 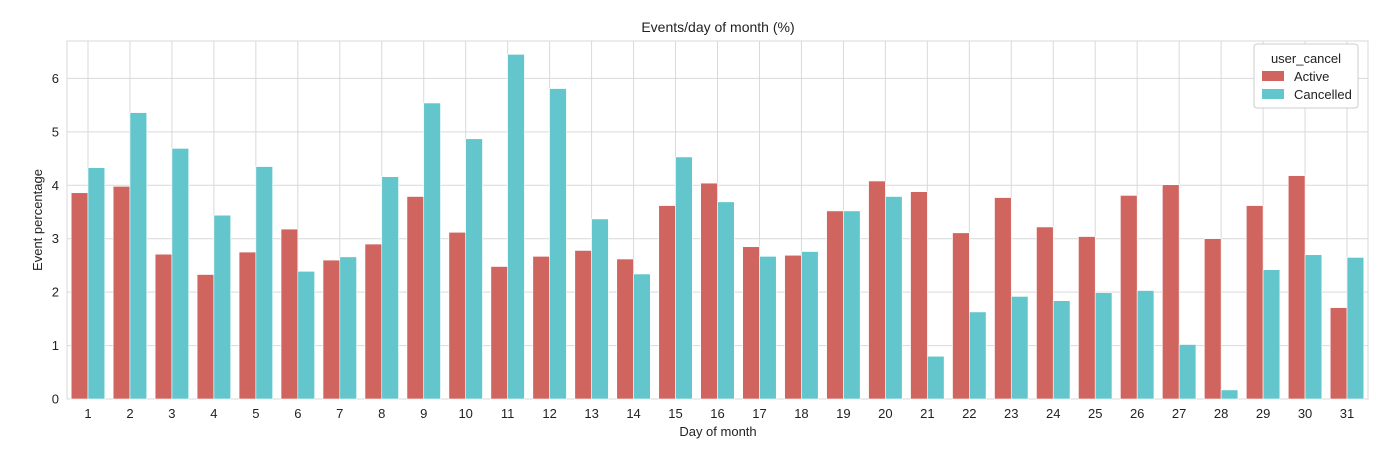 I want to click on y-tick-label: 0, so click(x=55, y=399).